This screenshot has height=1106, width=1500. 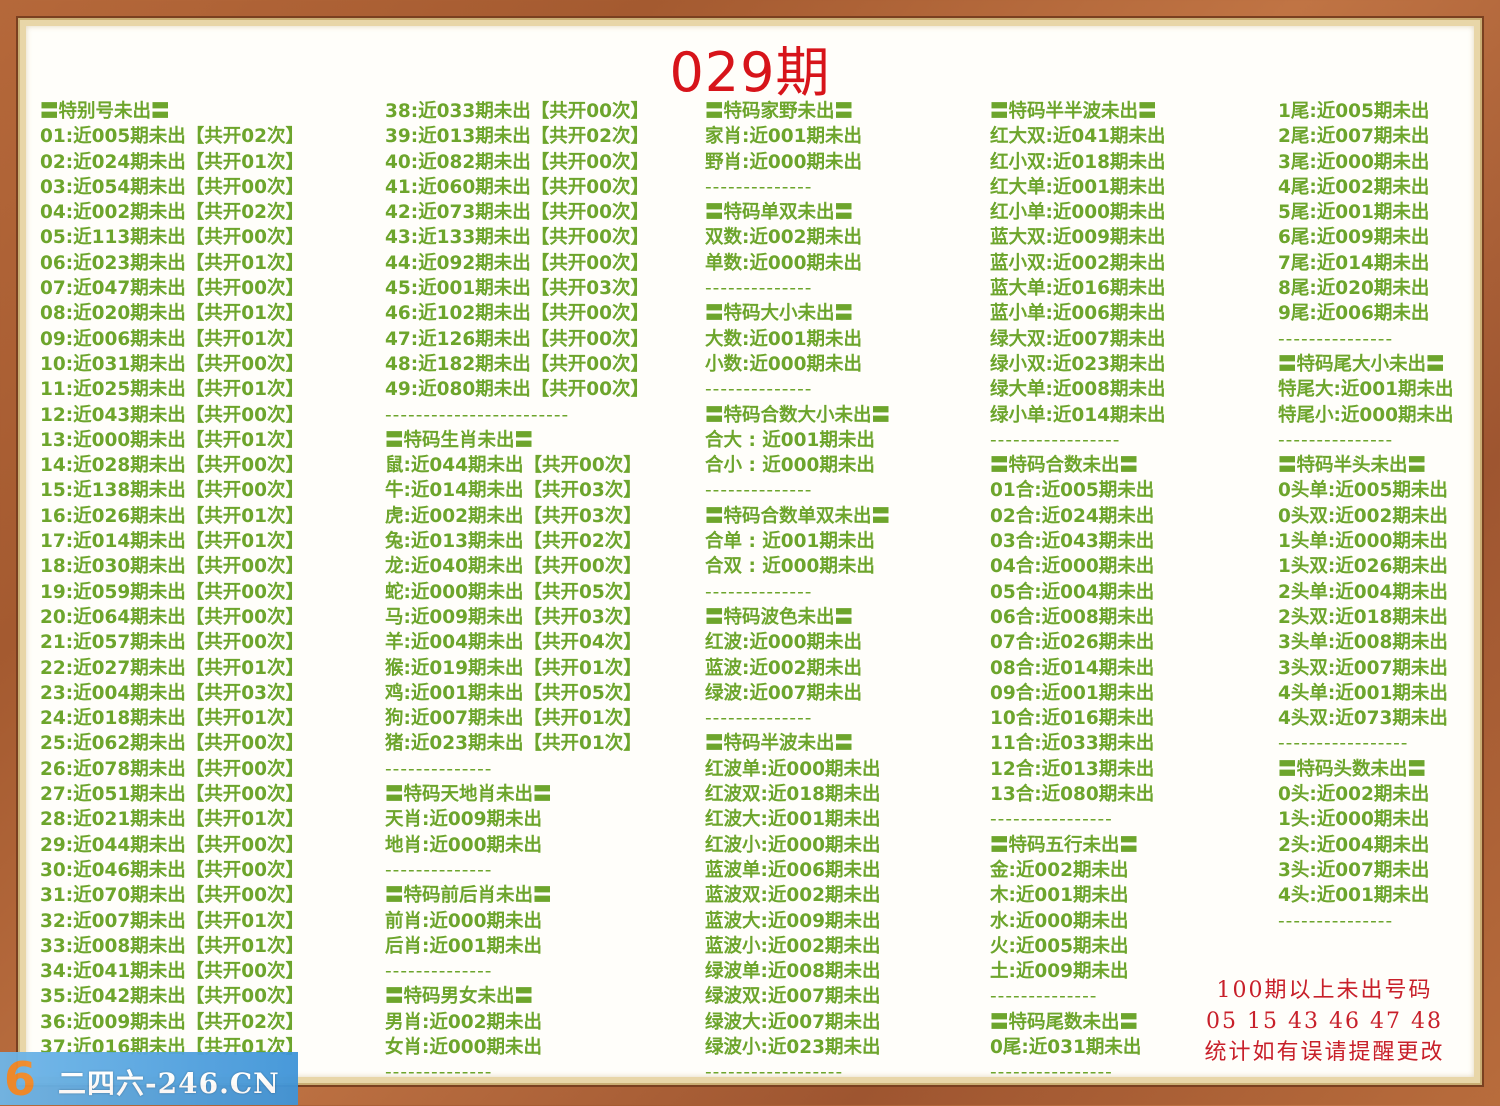 I want to click on stat-row: 蓝小双:近002期未出, so click(x=1078, y=263).